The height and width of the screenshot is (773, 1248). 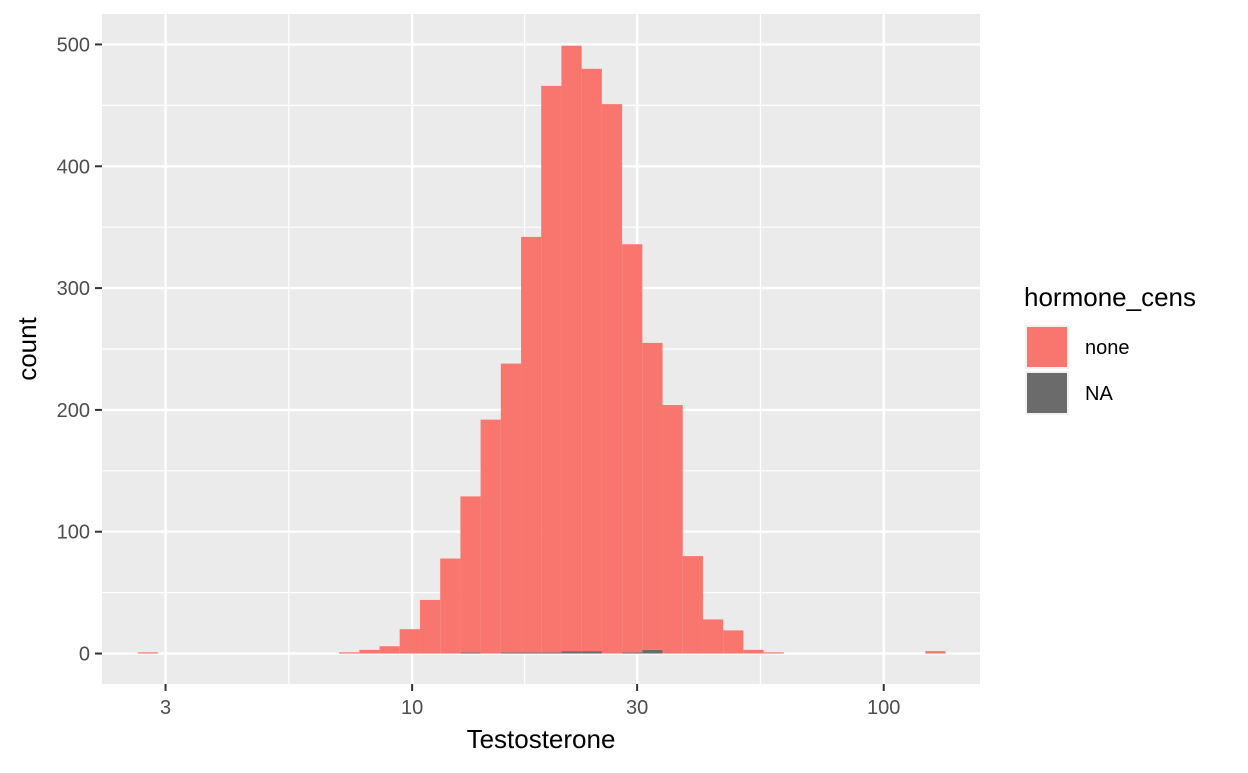 I want to click on x-axis: 3 10 30 100, so click(x=530, y=701).